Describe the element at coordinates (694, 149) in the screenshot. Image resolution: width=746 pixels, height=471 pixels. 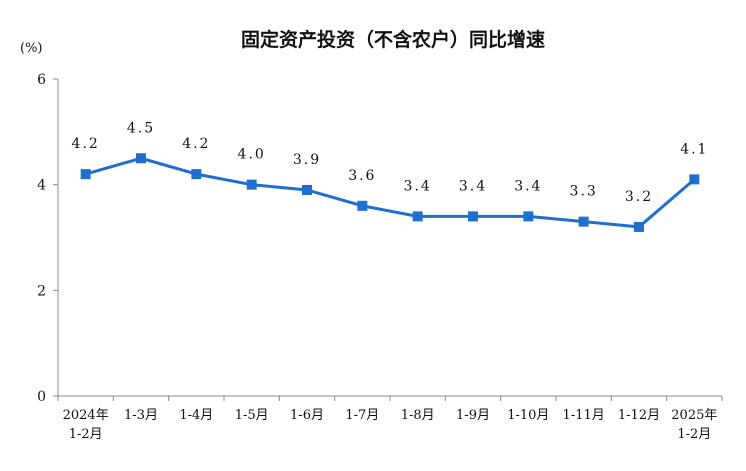
I see `data-label: 4.1` at that location.